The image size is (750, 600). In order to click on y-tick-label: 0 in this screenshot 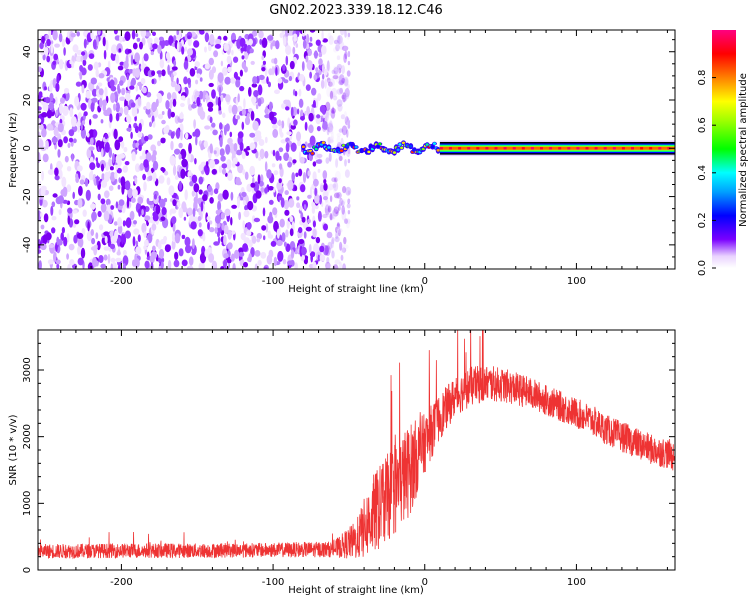, I will do `click(27, 570)`.